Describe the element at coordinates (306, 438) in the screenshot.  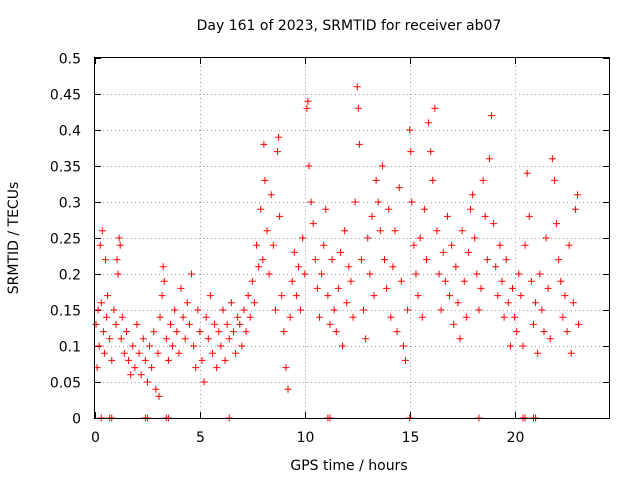
I see `x-tick-label: 10` at that location.